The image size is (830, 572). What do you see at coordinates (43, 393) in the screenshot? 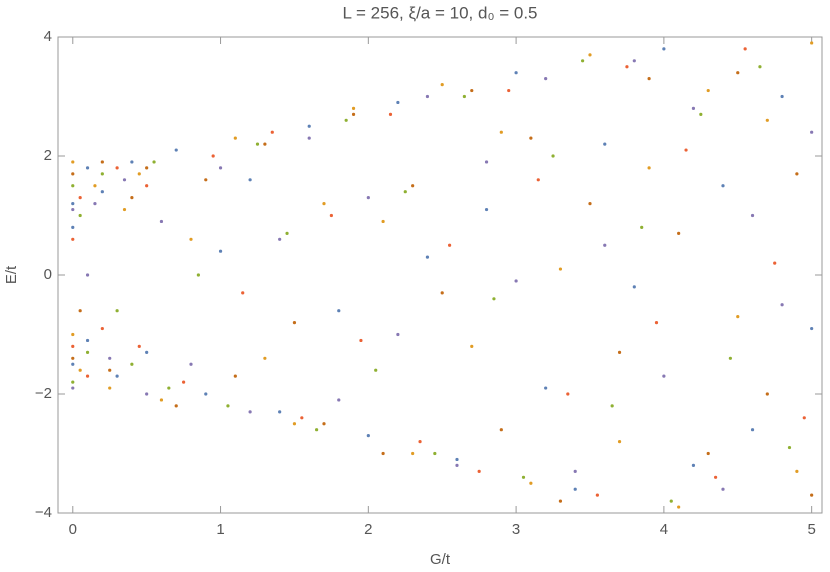
I see `y-tick-label: −2` at bounding box center [43, 393].